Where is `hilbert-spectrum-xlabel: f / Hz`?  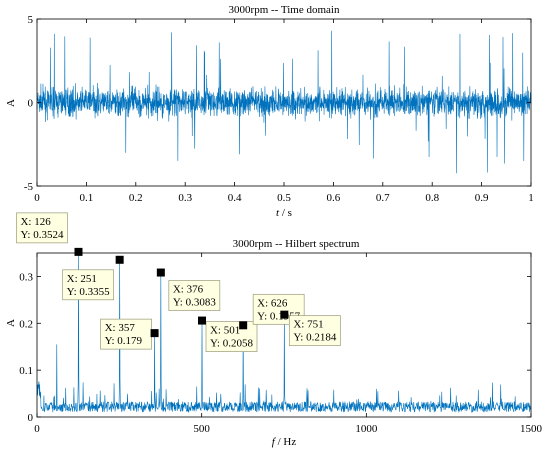
hilbert-spectrum-xlabel: f / Hz is located at coordinates (284, 442).